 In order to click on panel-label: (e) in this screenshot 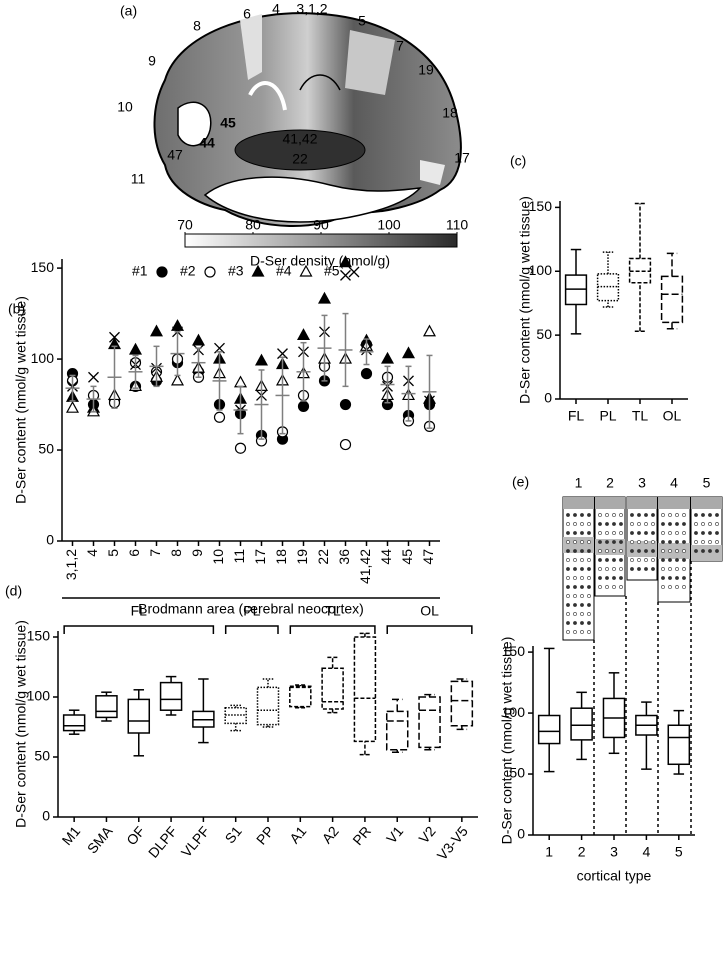, I will do `click(520, 482)`.